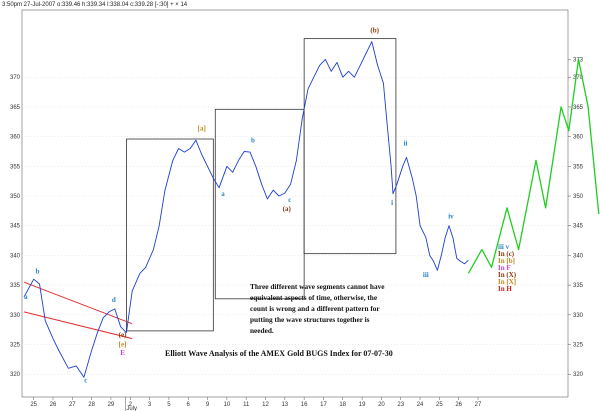  I want to click on wave-degree-label: iii v, so click(504, 247).